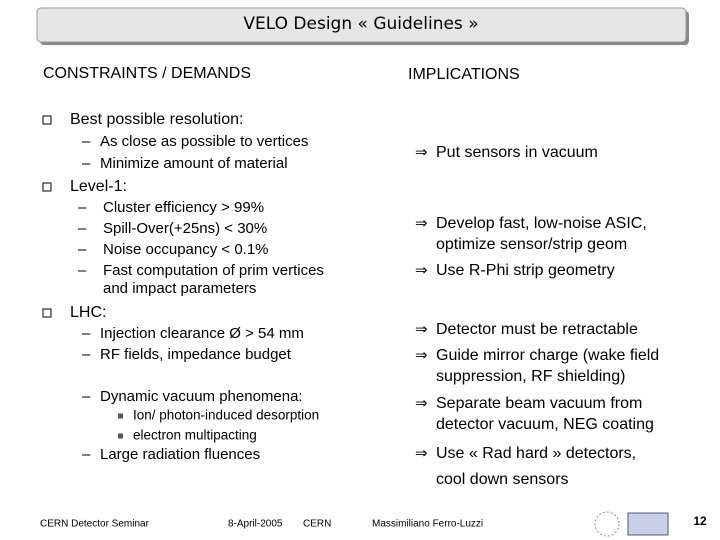  Describe the element at coordinates (201, 396) in the screenshot. I see `constraint-item: Dynamic vacuum phenomena:` at that location.